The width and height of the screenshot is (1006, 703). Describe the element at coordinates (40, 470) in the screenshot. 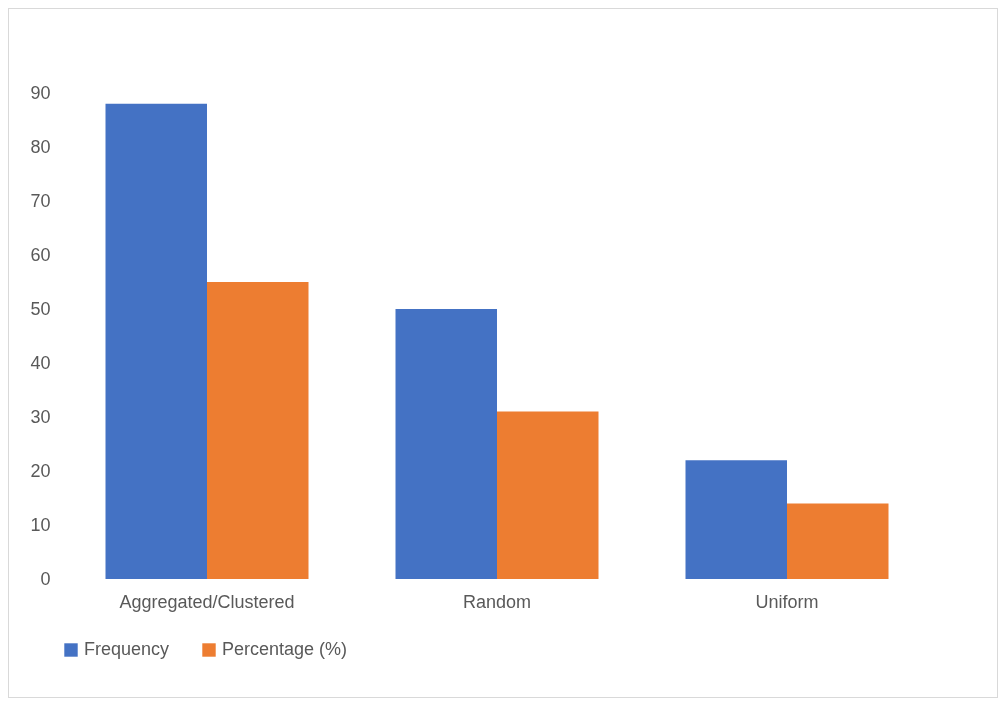

I see `y-tick-label: 20` at that location.